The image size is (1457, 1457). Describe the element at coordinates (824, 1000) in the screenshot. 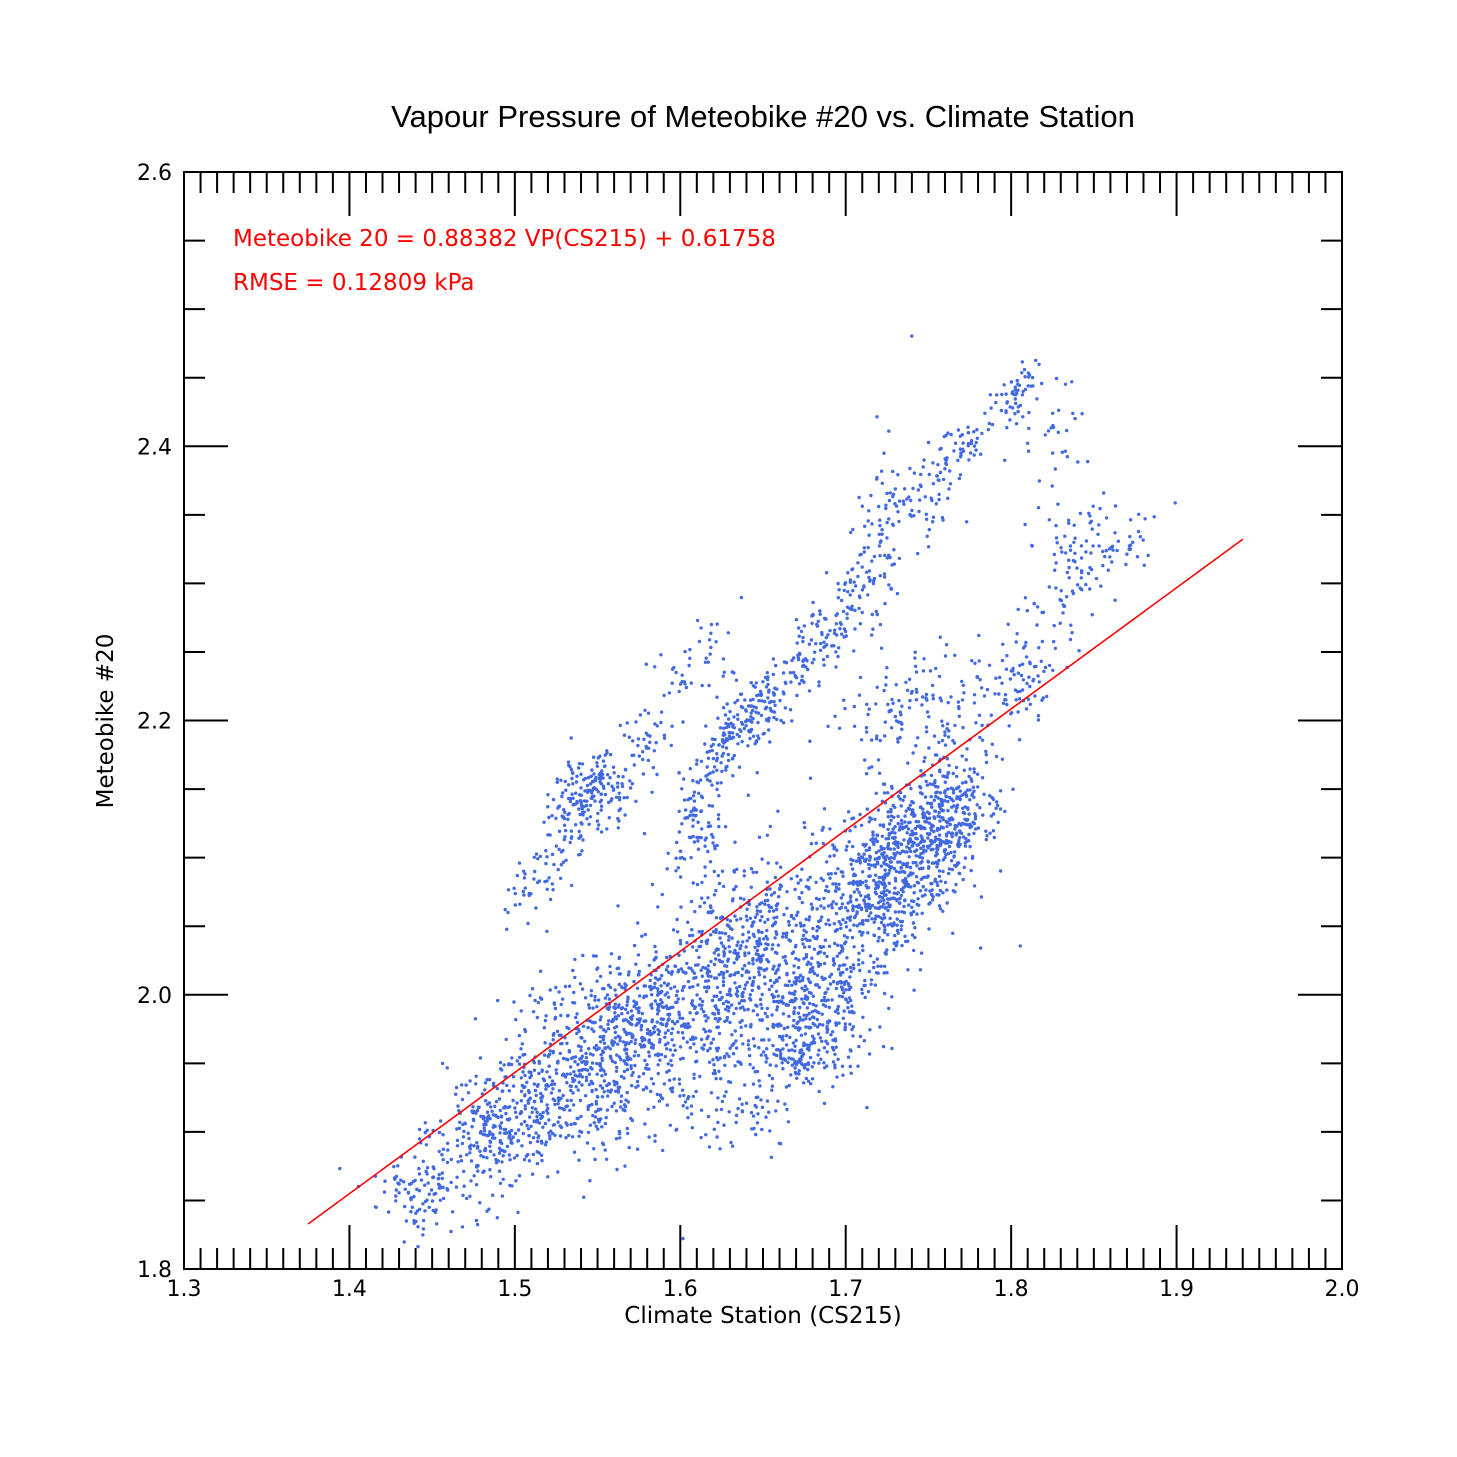

I see `scatter-point-2089` at that location.